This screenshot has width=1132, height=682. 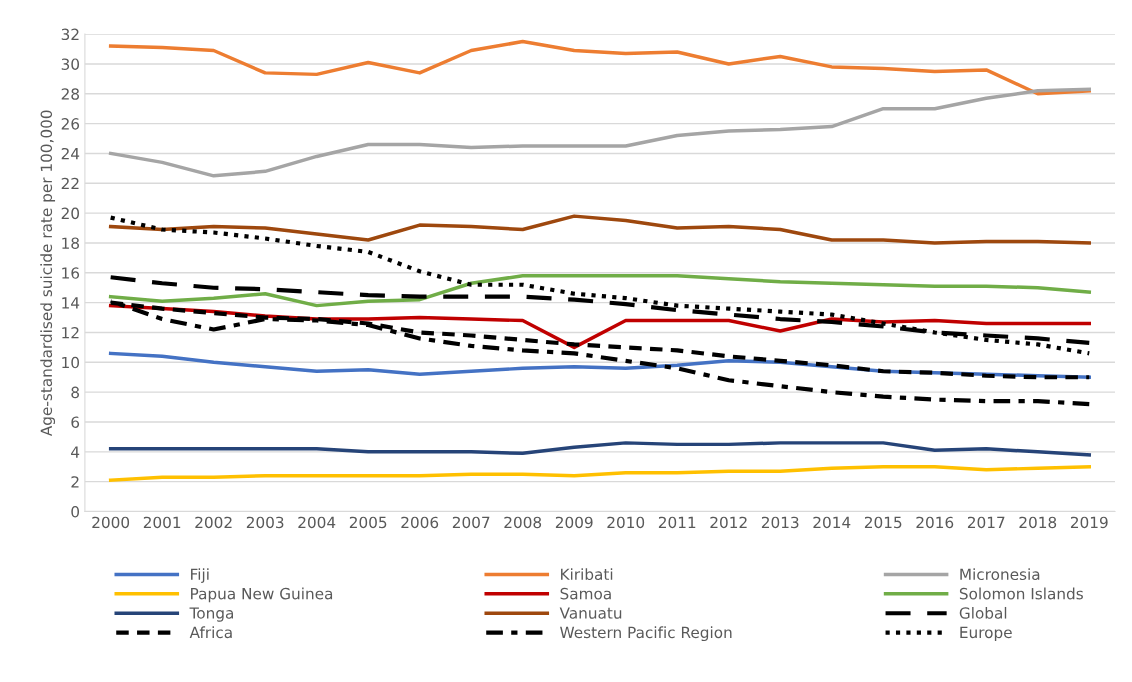 I want to click on legend-label: Europe, so click(x=986, y=634).